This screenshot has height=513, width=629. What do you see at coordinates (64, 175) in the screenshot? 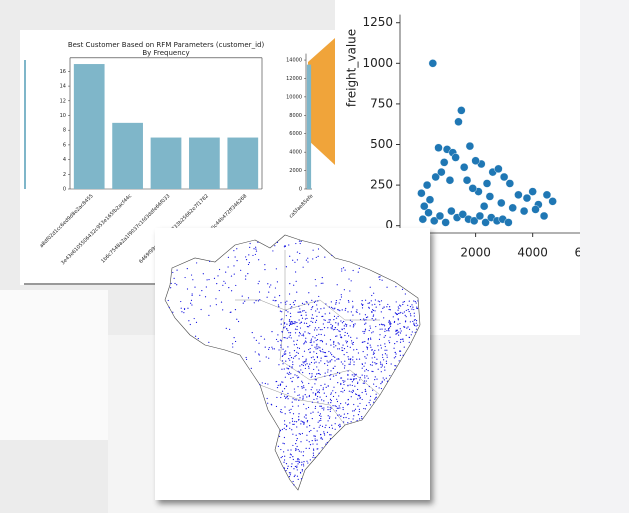
I see `y-tick-label: 2` at bounding box center [64, 175].